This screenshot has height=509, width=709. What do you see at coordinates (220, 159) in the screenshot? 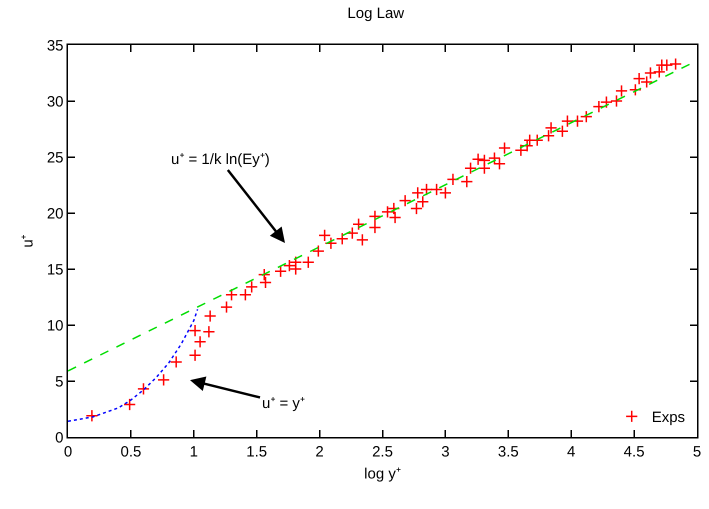
I see `annotation: u⁺ = 1/k ln(Ey⁺)` at bounding box center [220, 159].